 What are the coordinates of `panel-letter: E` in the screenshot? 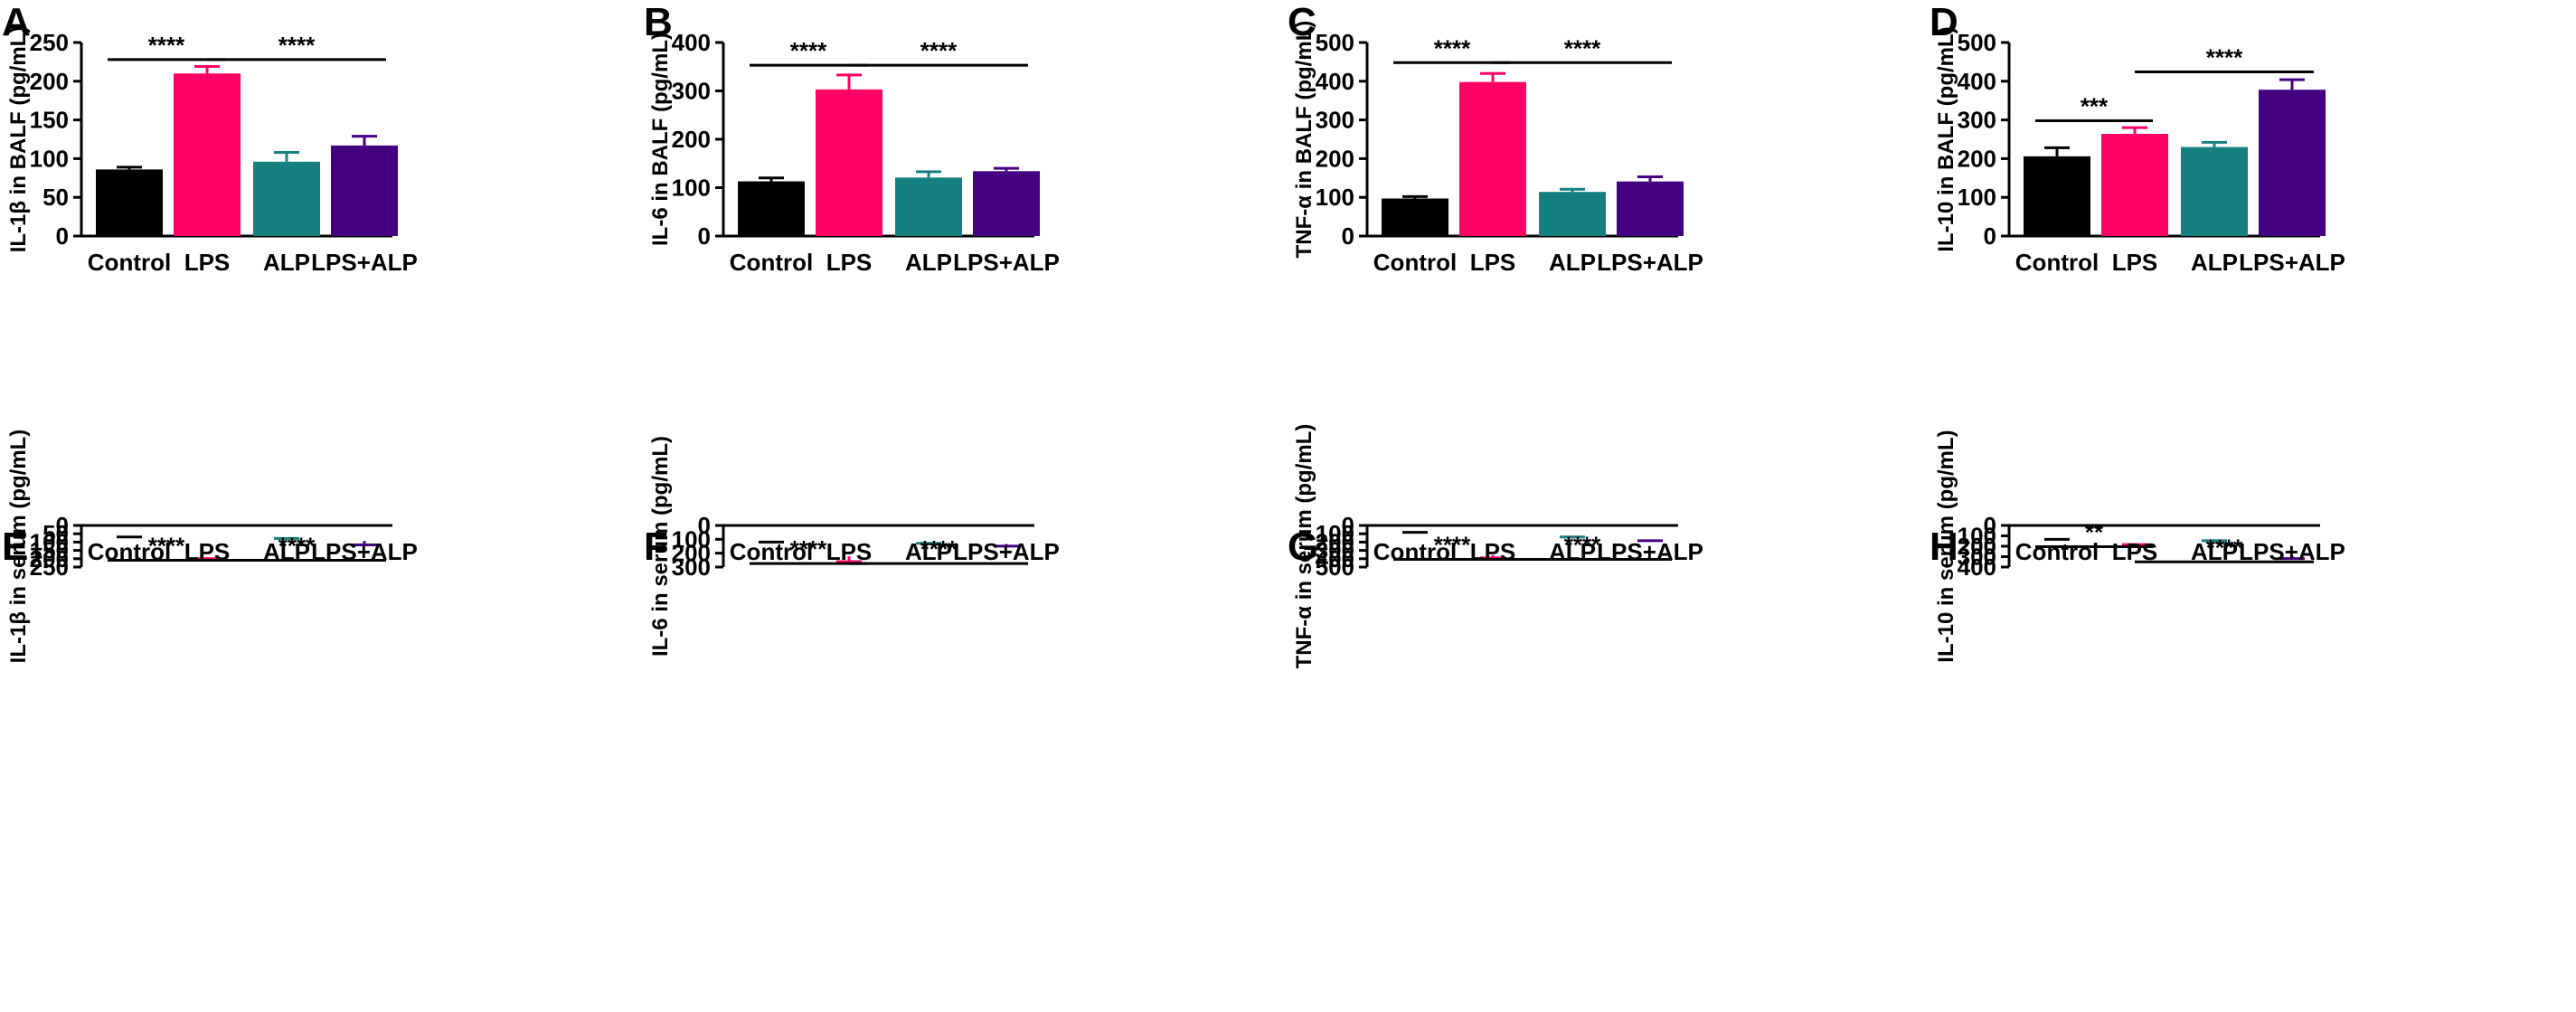 It's located at (15, 547).